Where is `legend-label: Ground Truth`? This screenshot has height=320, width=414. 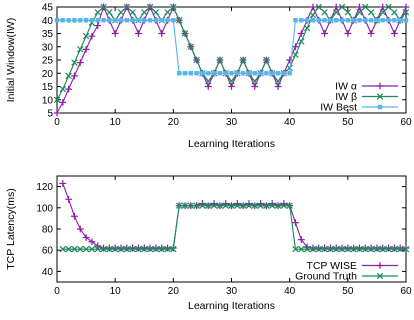 legend-label: Ground Truth is located at coordinates (326, 277).